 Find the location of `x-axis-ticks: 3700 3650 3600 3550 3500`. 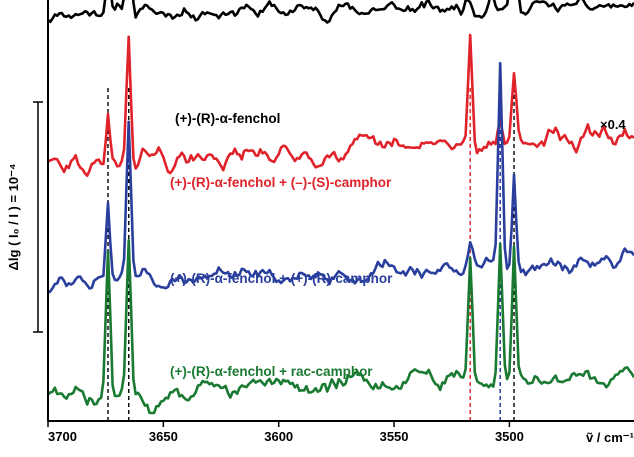

x-axis-ticks: 3700 3650 3600 3550 3500 is located at coordinates (285, 432).